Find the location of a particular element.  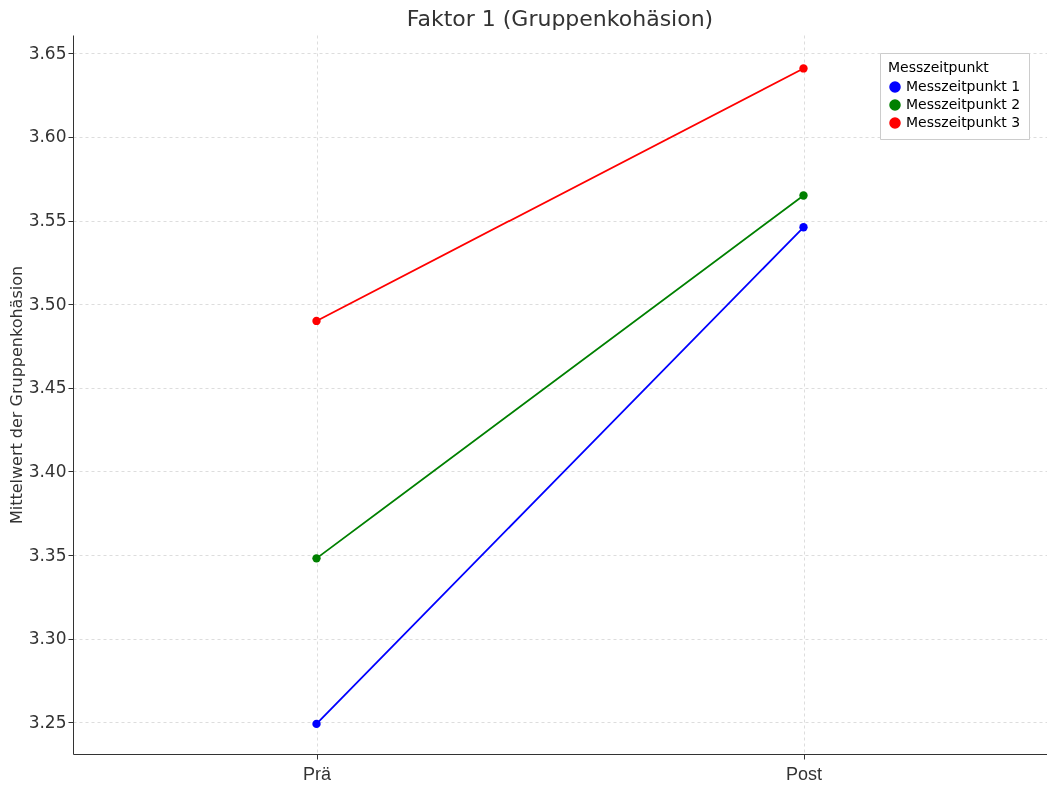

y-tick-label: 3.60 is located at coordinates (47, 136).